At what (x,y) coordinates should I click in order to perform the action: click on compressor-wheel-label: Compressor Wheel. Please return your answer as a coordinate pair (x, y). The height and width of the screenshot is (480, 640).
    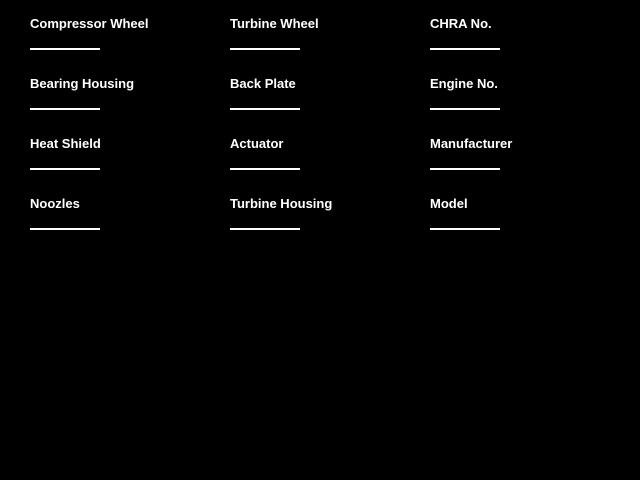
    Looking at the image, I should click on (89, 23).